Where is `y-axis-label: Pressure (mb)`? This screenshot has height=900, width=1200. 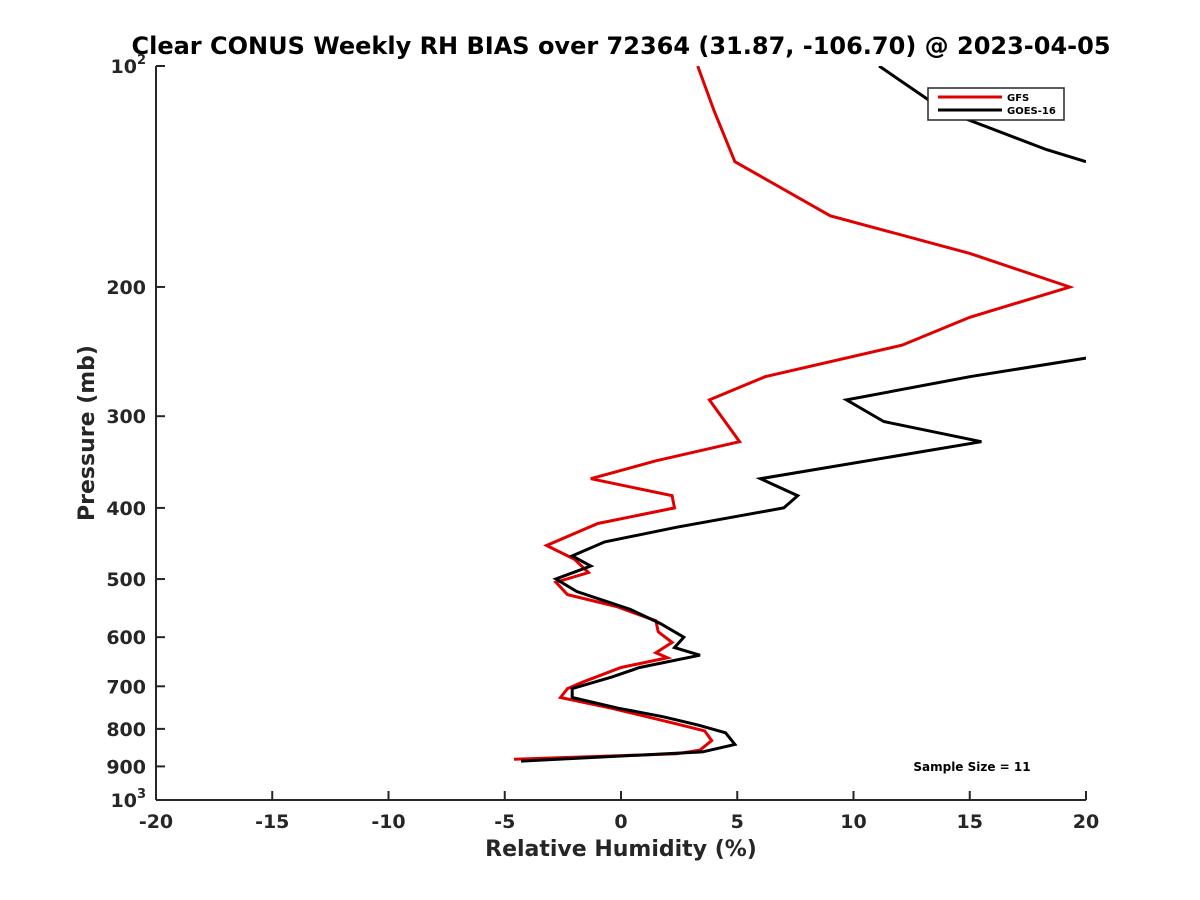
y-axis-label: Pressure (mb) is located at coordinates (87, 433).